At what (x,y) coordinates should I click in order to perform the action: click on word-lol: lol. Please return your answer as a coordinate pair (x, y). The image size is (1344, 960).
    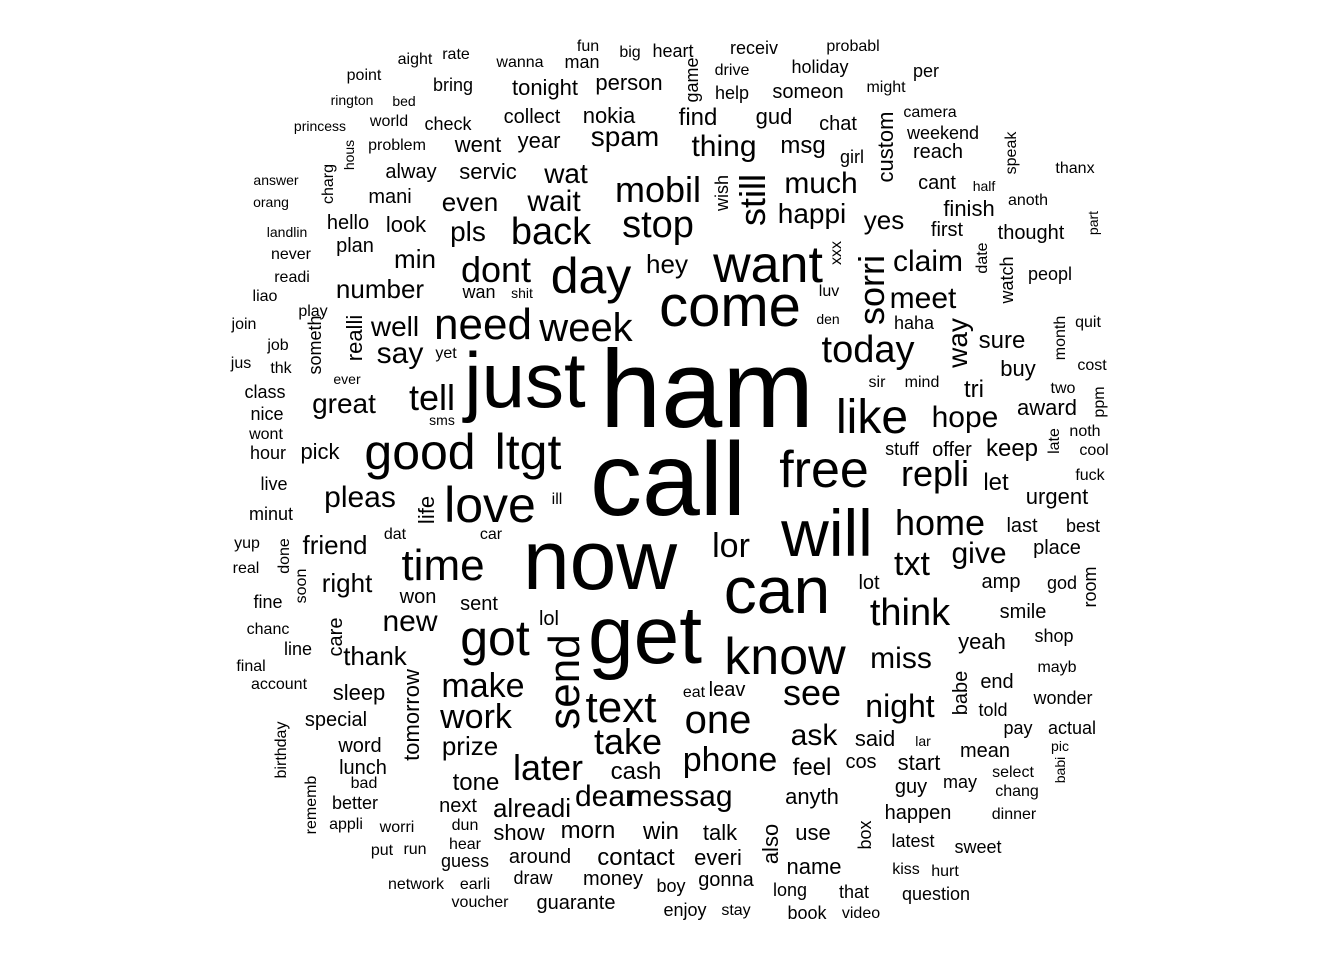
    Looking at the image, I should click on (549, 619).